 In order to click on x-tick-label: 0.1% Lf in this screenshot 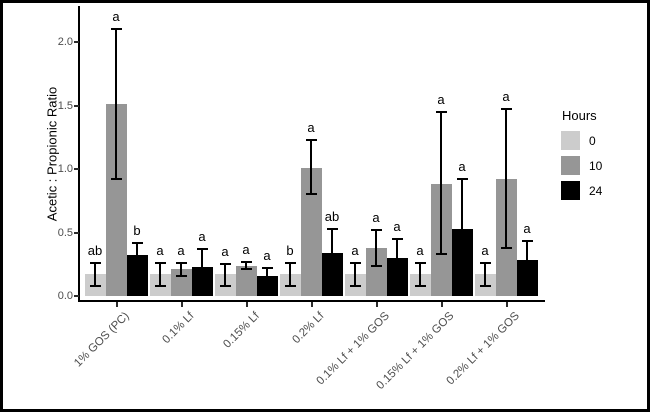, I will do `click(178, 328)`.